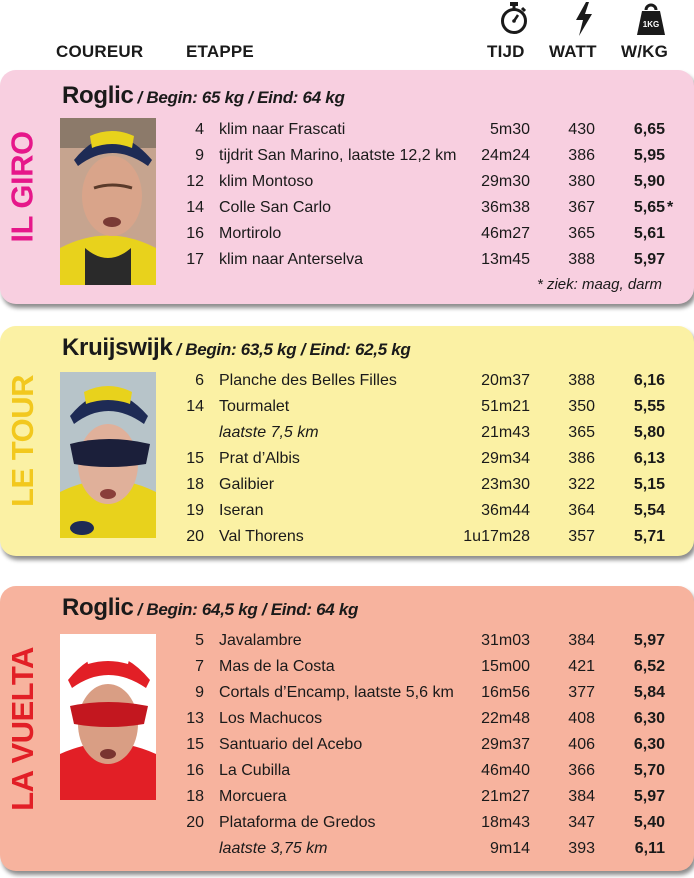 The image size is (694, 878). What do you see at coordinates (259, 458) in the screenshot?
I see `climb-name: Prat d’Albis` at bounding box center [259, 458].